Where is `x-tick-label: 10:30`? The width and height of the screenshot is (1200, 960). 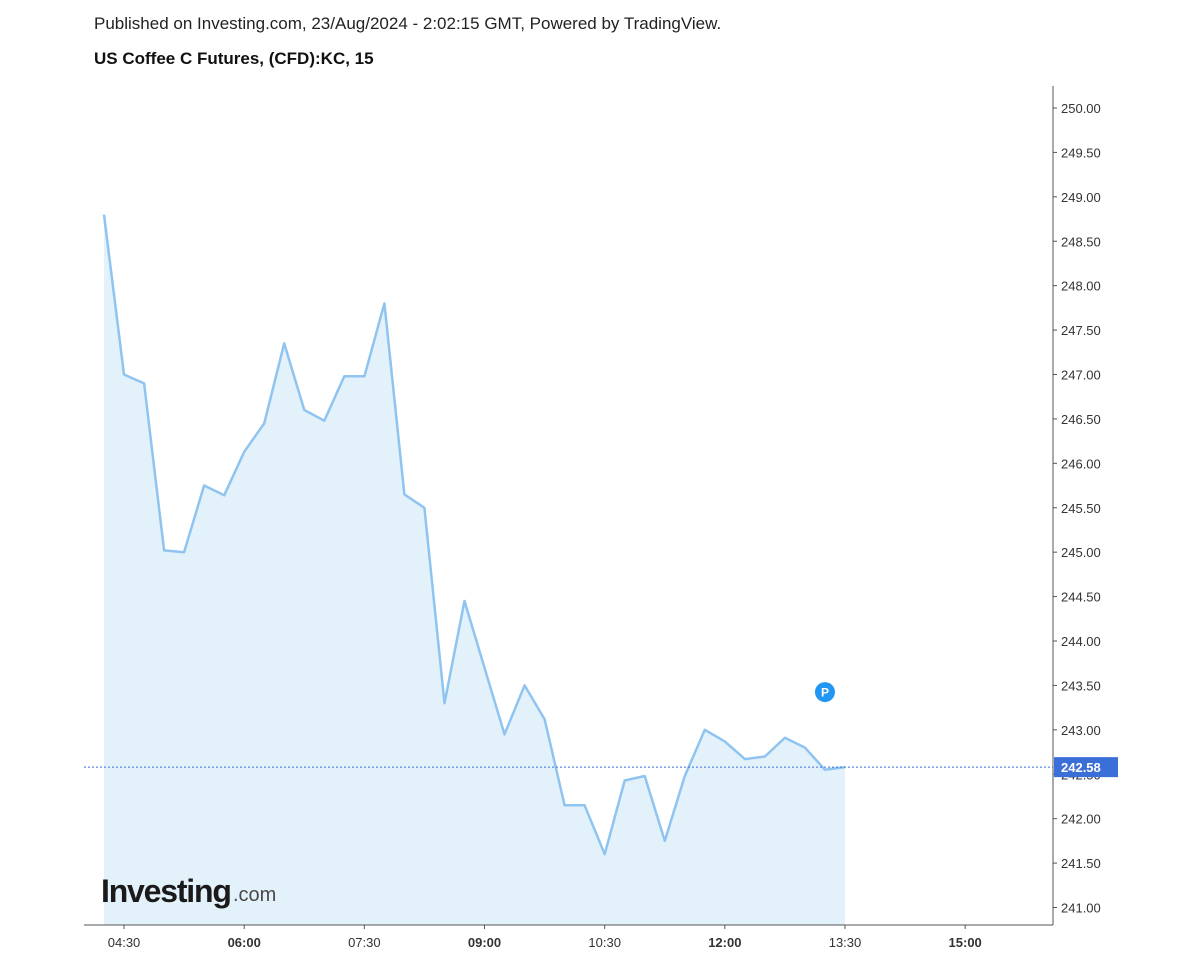
x-tick-label: 10:30 is located at coordinates (604, 942).